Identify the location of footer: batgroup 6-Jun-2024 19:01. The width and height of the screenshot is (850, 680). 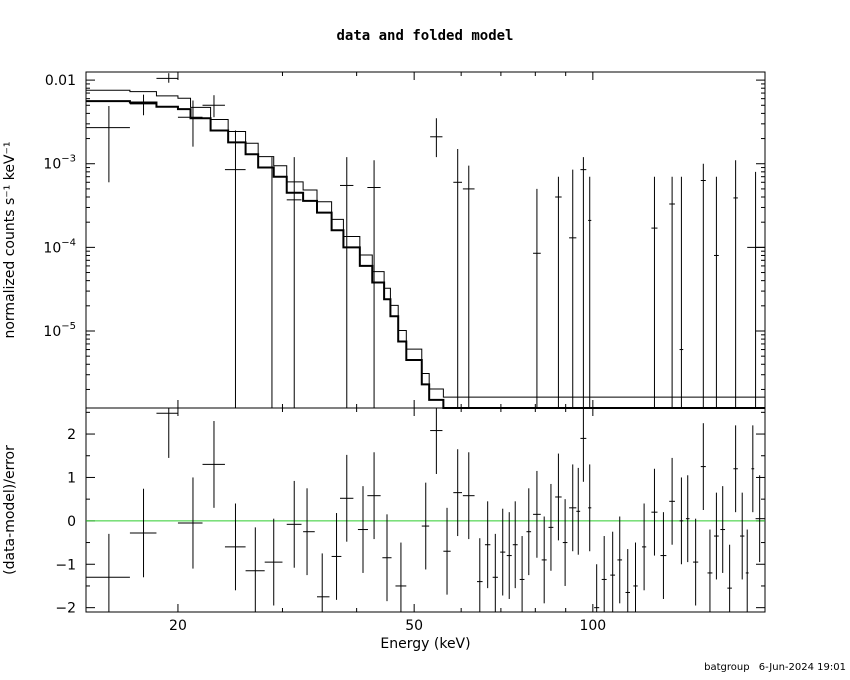
(772, 667).